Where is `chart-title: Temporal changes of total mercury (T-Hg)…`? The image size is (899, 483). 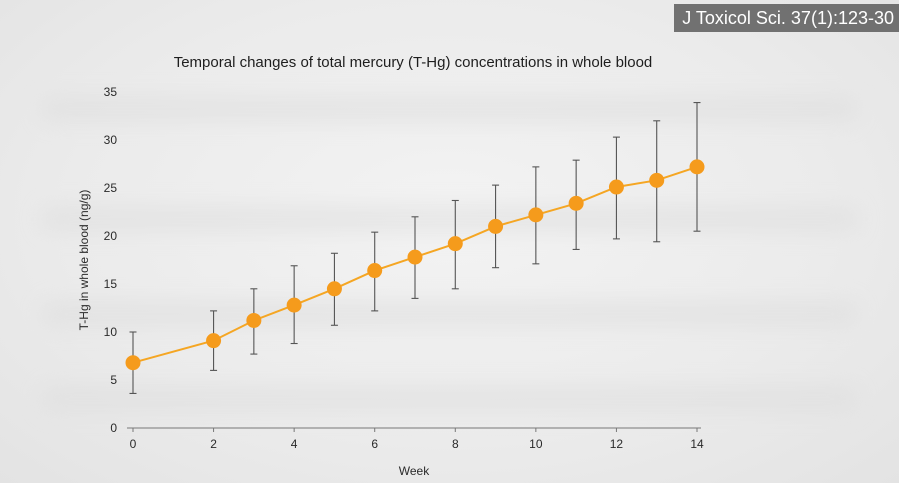 chart-title: Temporal changes of total mercury (T-Hg)… is located at coordinates (413, 62).